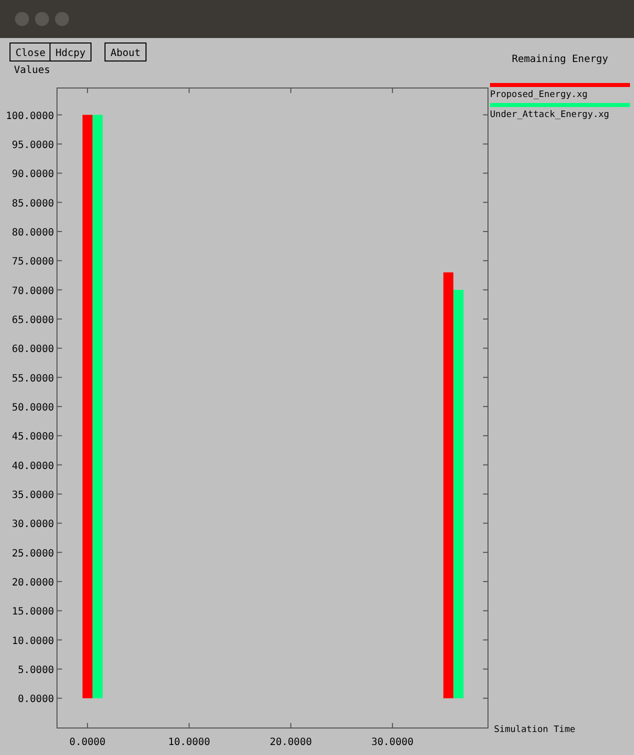  Describe the element at coordinates (291, 742) in the screenshot. I see `x-tick-label: 20.0000` at that location.